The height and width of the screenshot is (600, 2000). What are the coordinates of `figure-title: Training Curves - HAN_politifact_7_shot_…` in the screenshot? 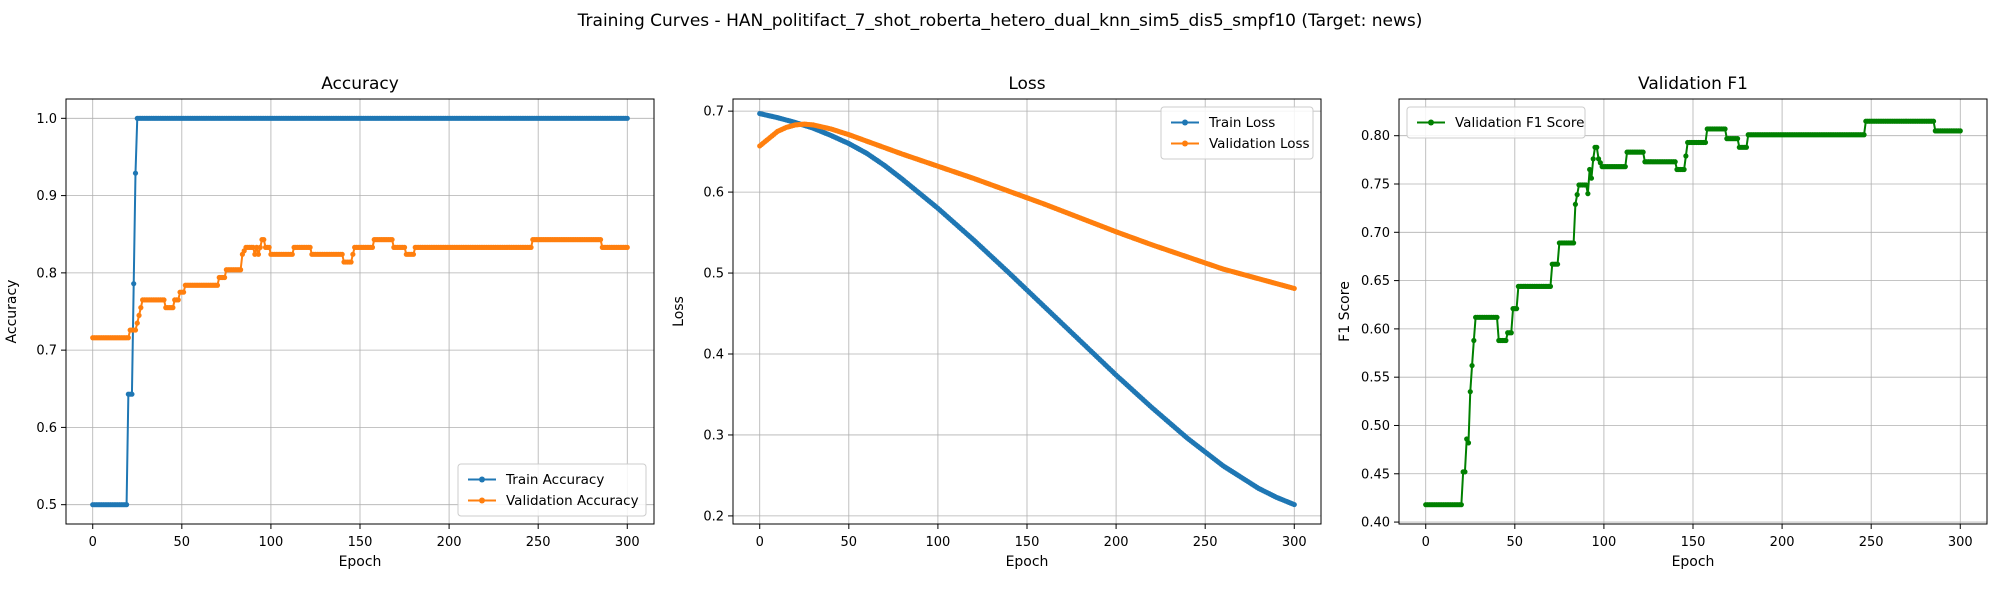 It's located at (1000, 21).